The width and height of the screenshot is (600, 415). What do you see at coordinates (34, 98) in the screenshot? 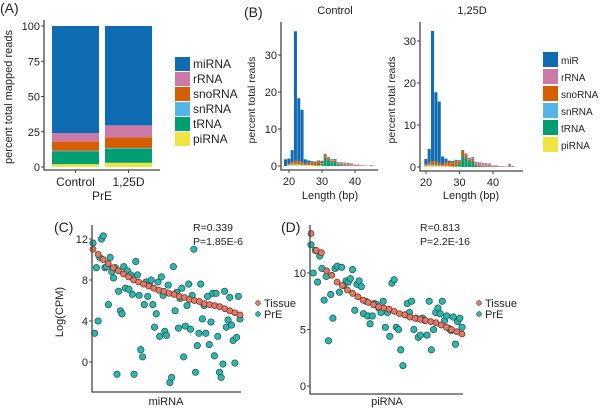
I see `y-a-tick-label: 50` at bounding box center [34, 98].